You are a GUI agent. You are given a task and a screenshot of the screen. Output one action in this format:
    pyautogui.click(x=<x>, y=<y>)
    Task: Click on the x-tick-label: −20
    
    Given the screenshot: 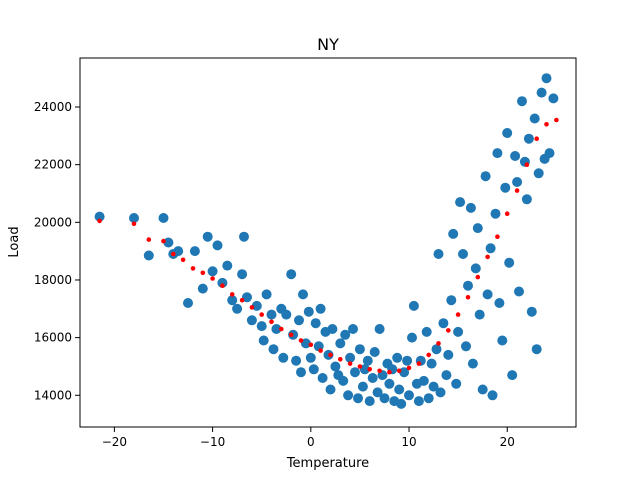 What is the action you would take?
    pyautogui.click(x=114, y=442)
    